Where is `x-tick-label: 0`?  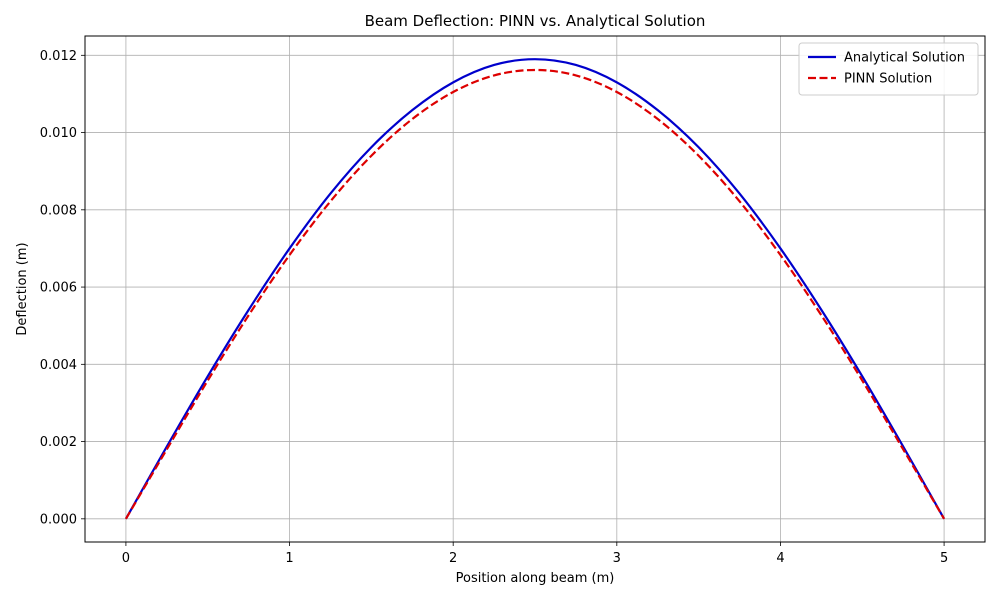 x-tick-label: 0 is located at coordinates (126, 558).